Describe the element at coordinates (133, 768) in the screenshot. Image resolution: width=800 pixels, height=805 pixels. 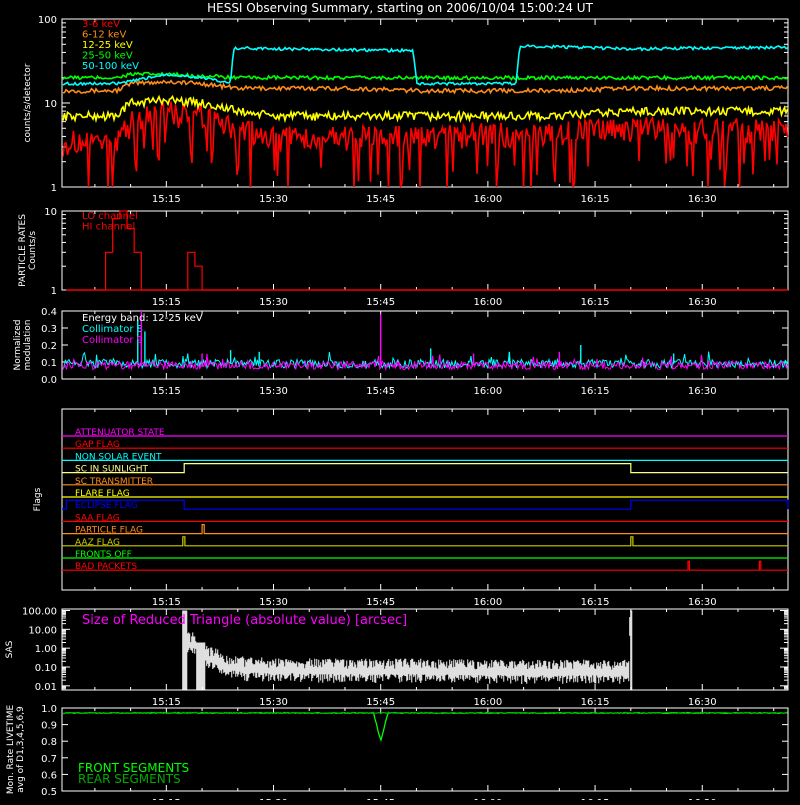
I see `legend-label: FRONT SEGMENTS` at that location.